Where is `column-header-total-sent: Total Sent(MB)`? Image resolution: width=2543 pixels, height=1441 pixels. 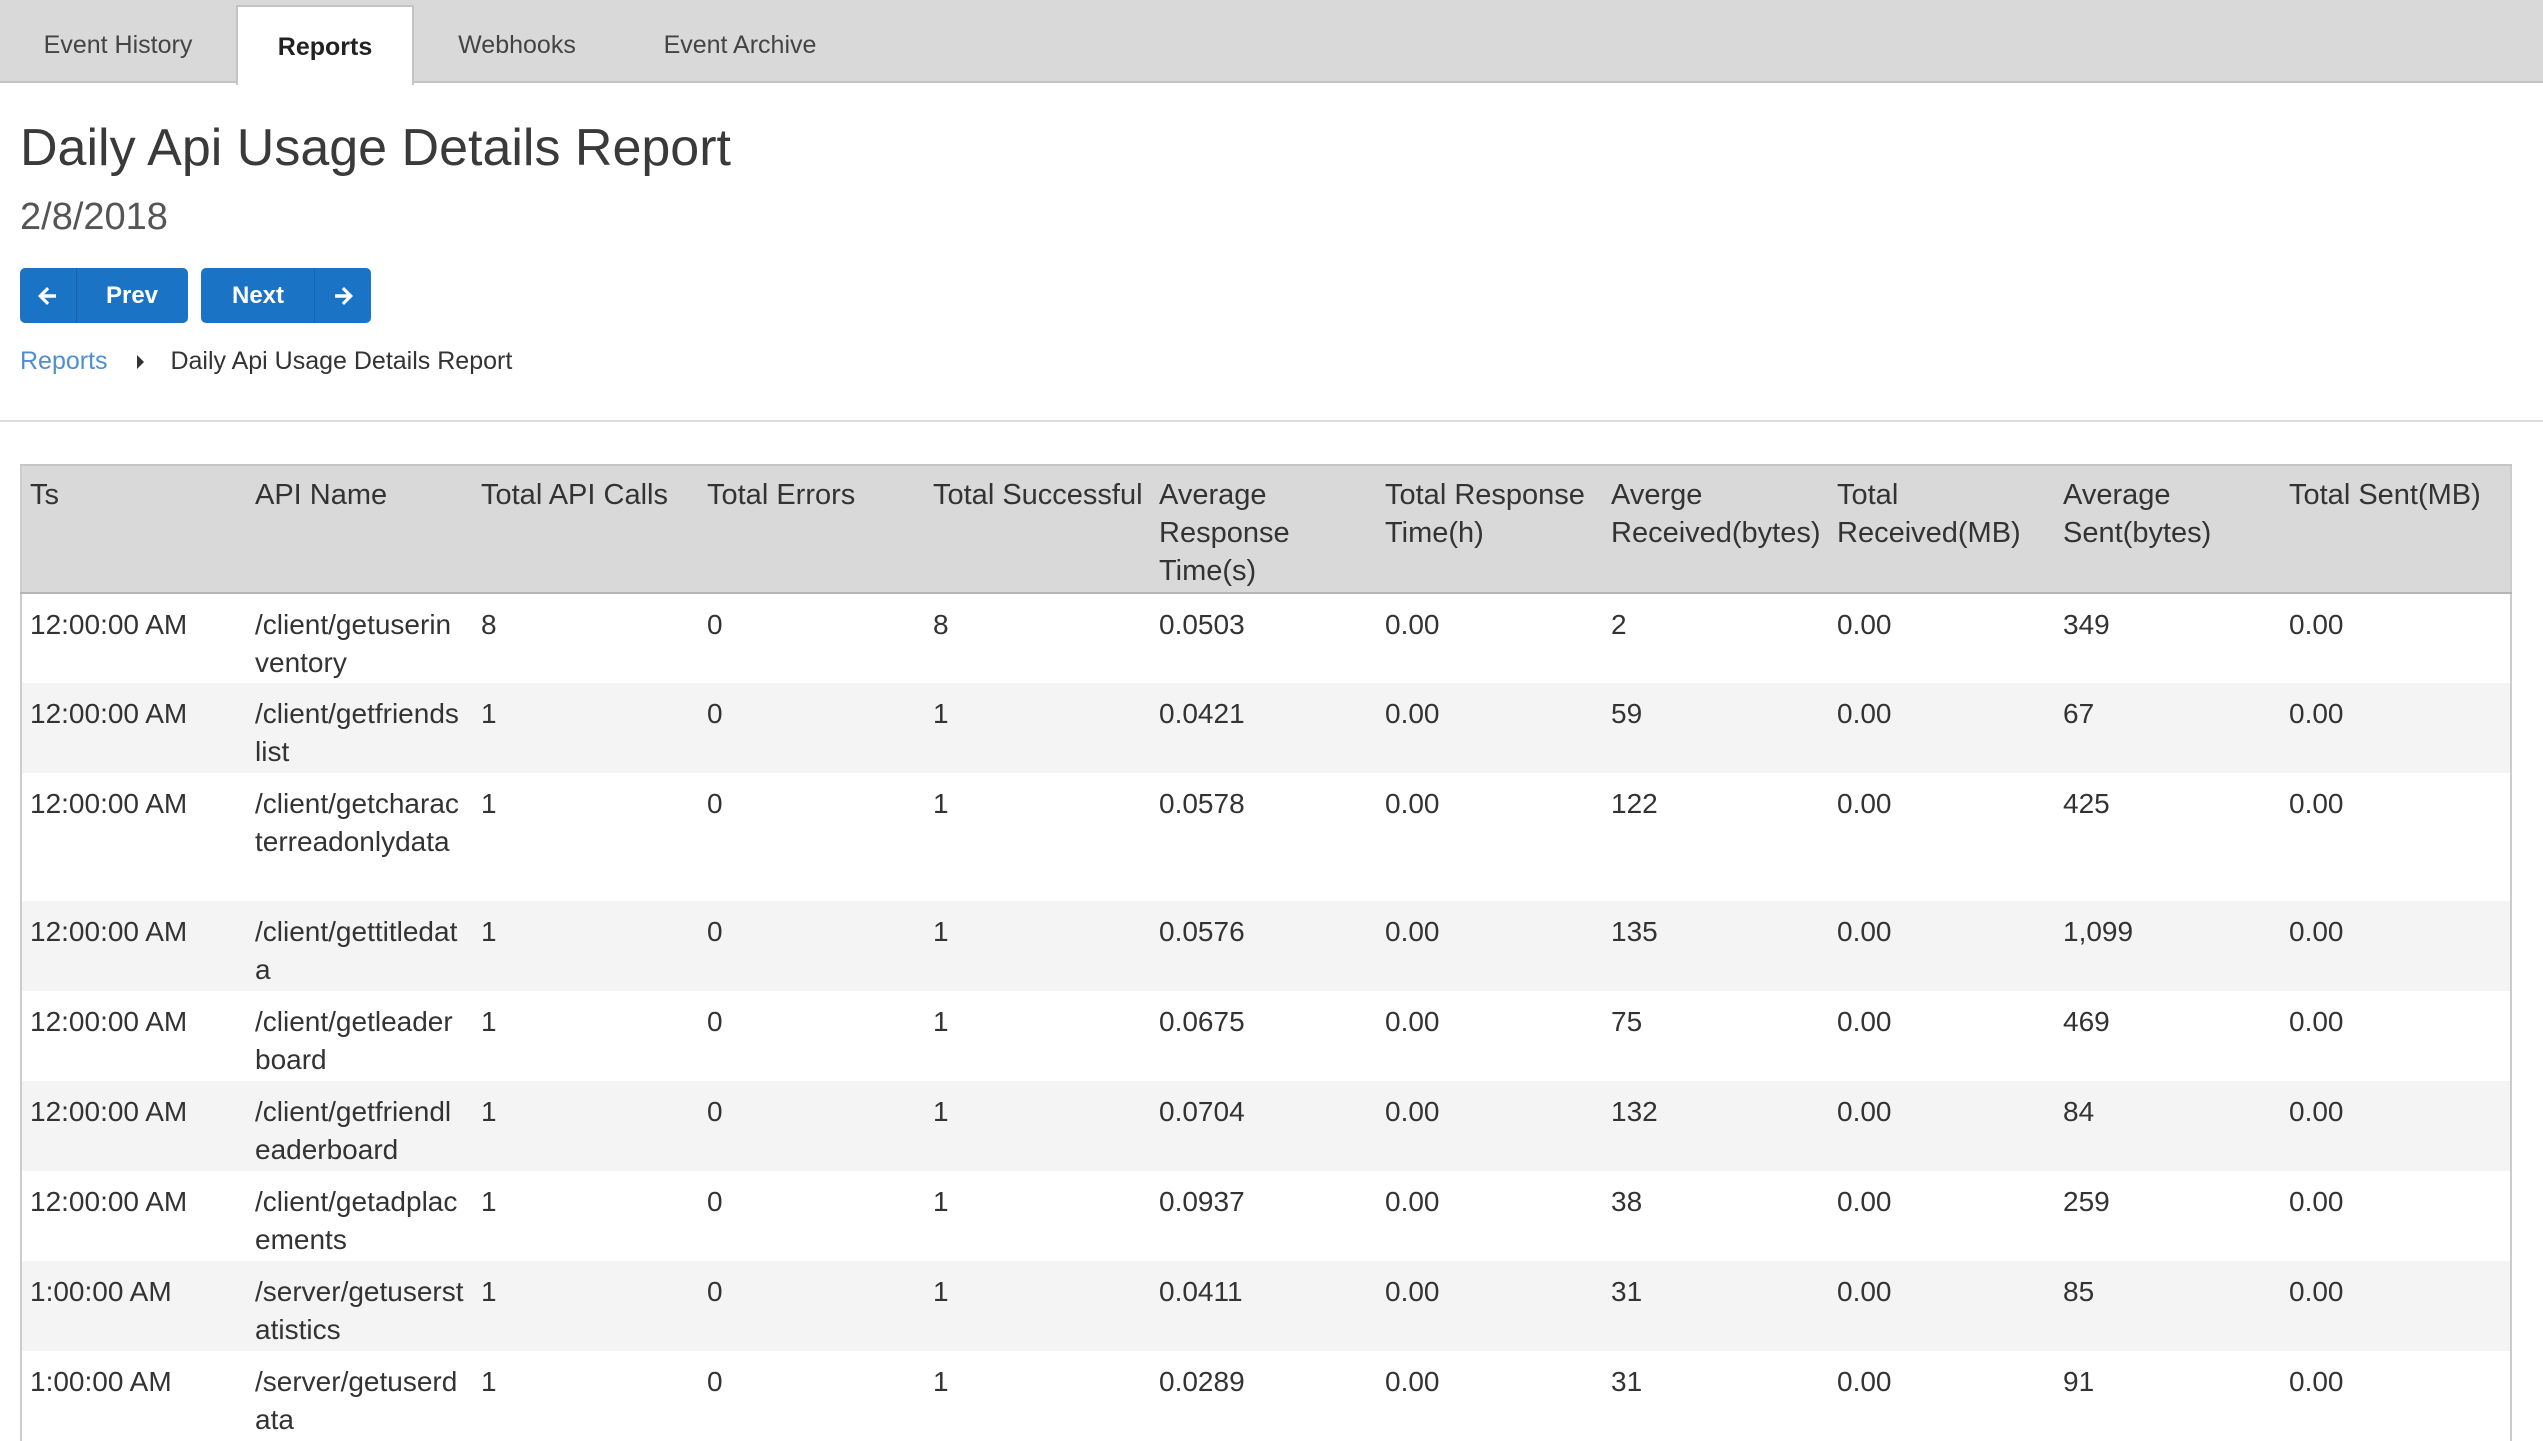
column-header-total-sent: Total Sent(MB) is located at coordinates (2396, 529).